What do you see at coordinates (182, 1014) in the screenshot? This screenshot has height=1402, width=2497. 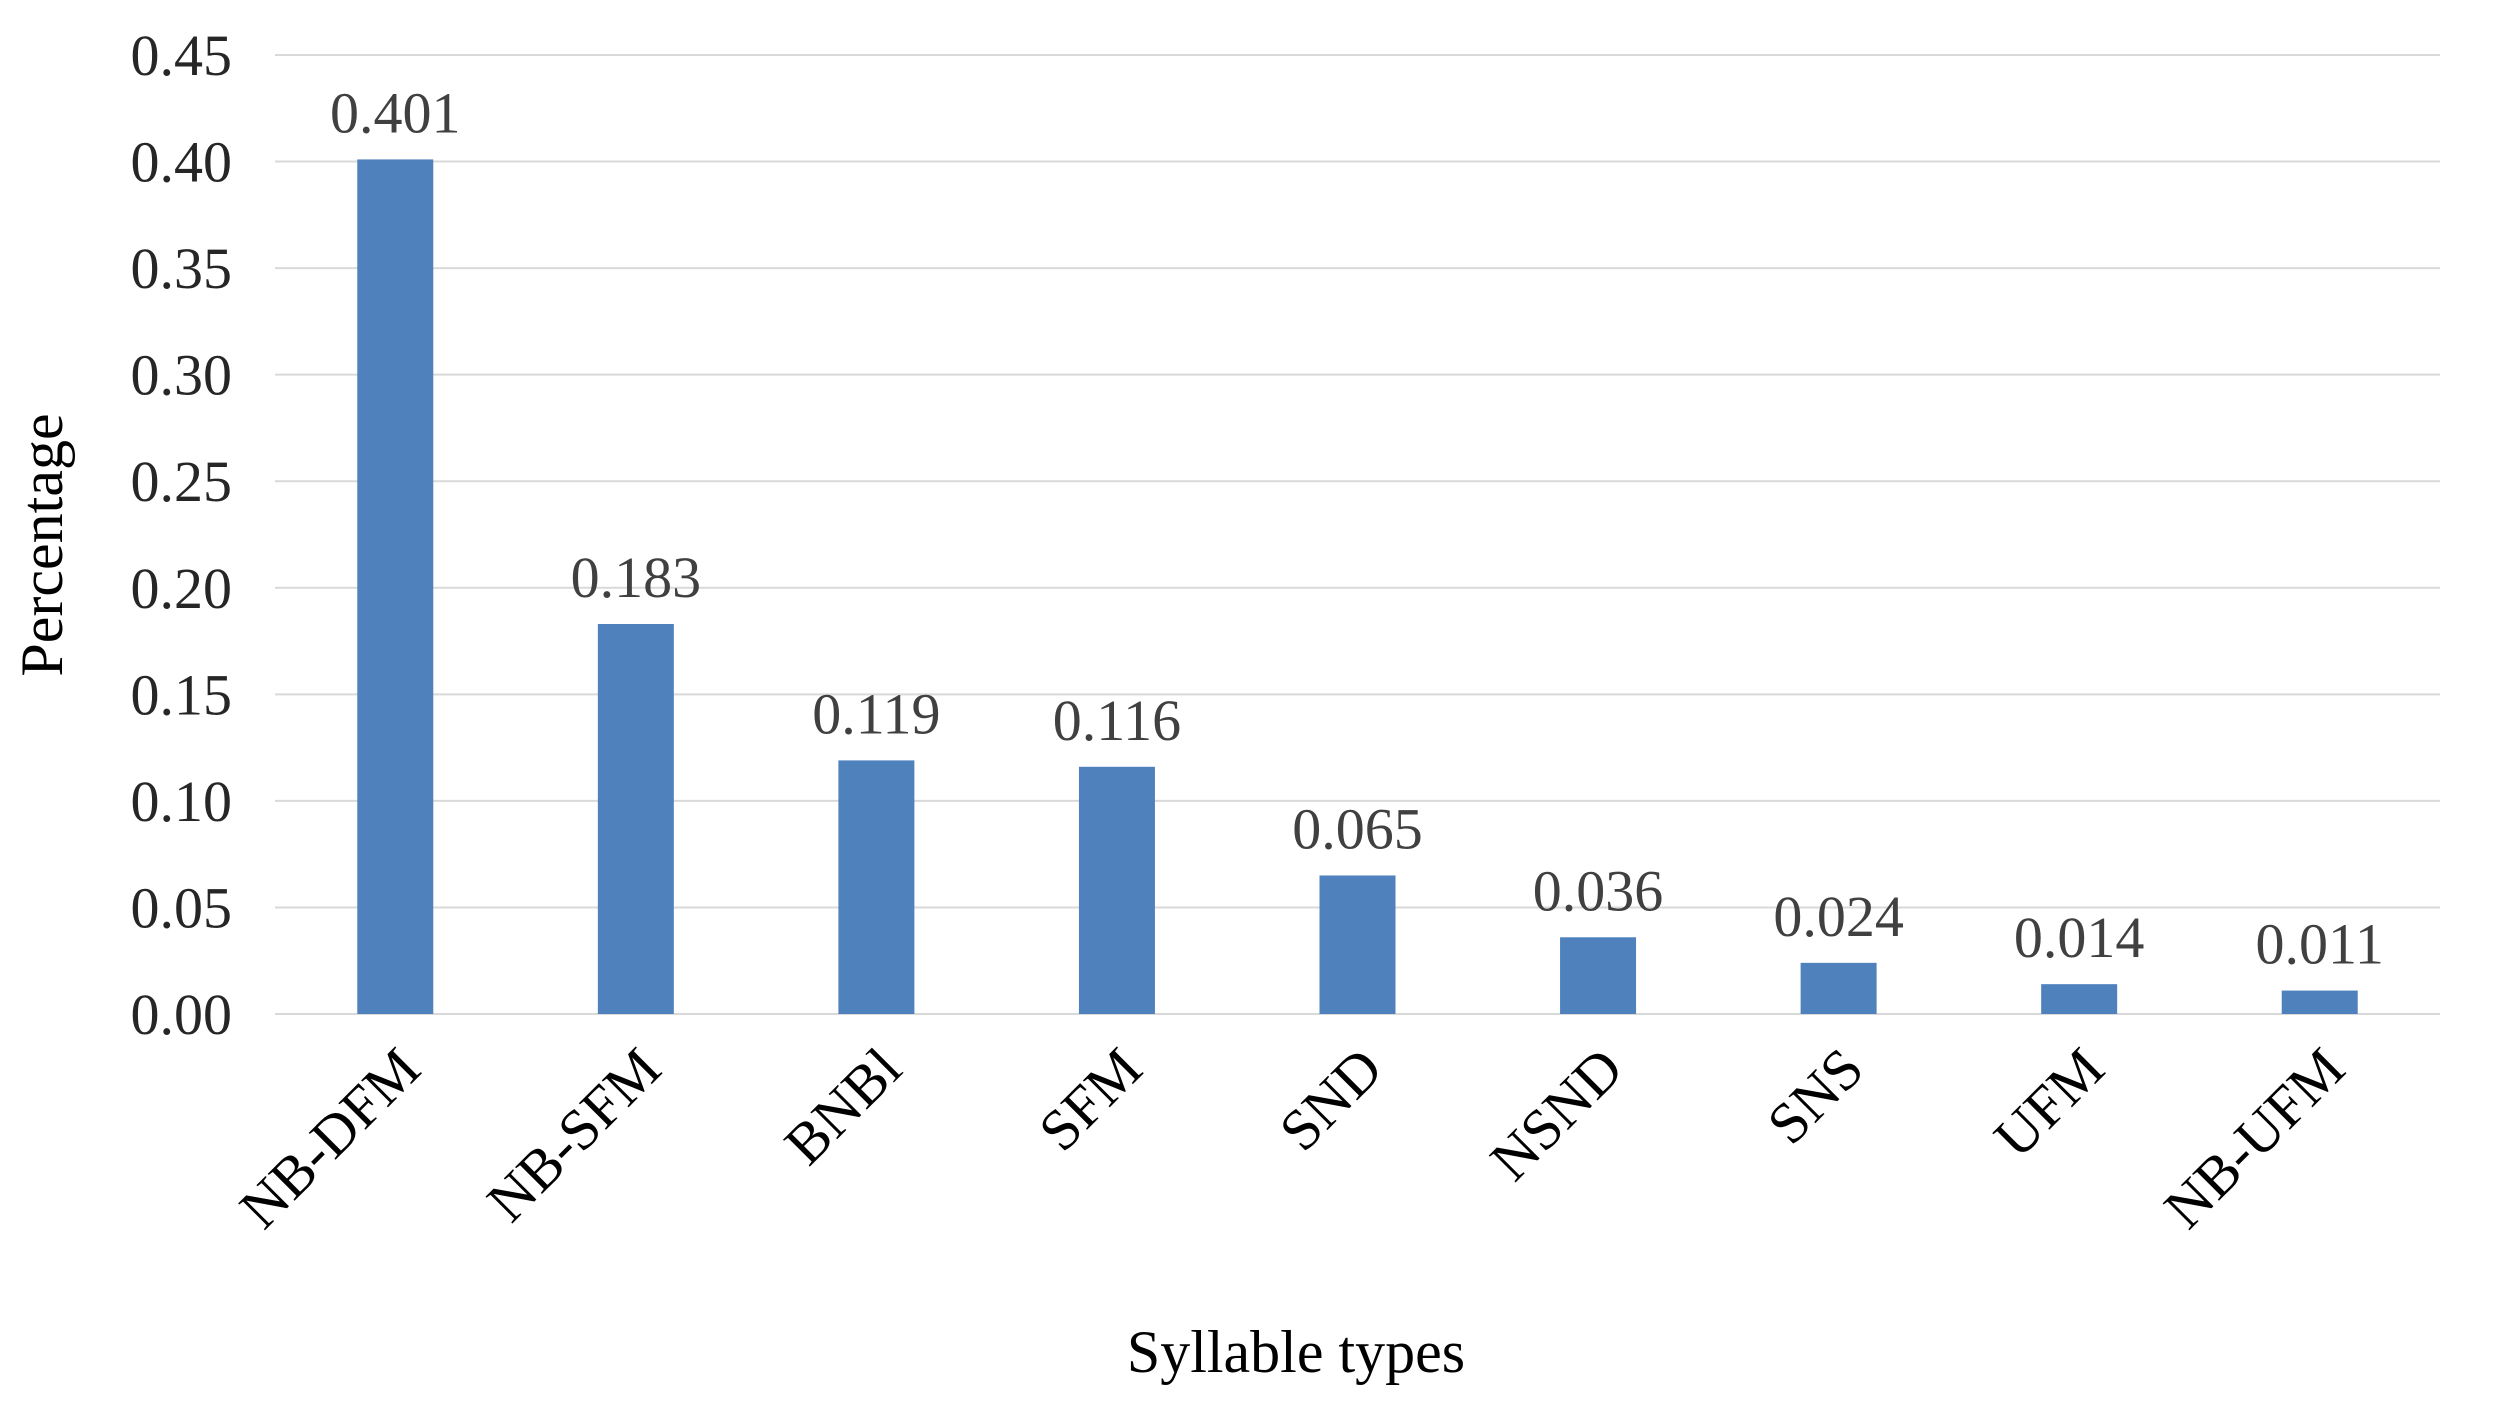 I see `y-tick-label: 0.00` at bounding box center [182, 1014].